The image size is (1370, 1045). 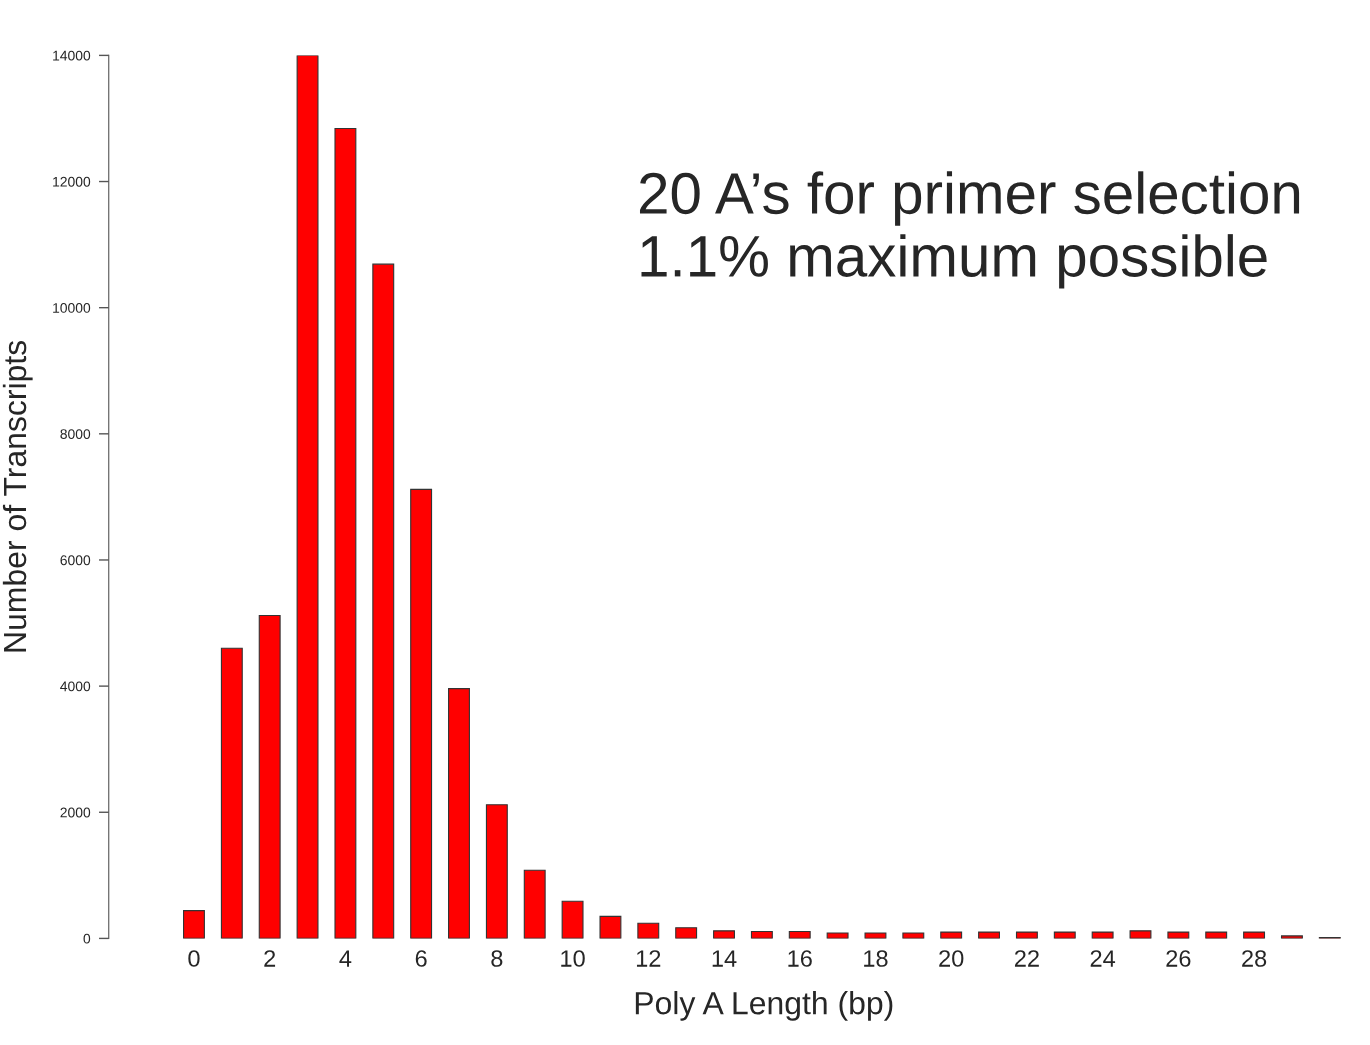 What do you see at coordinates (75, 812) in the screenshot?
I see `y-tick-label: 2000` at bounding box center [75, 812].